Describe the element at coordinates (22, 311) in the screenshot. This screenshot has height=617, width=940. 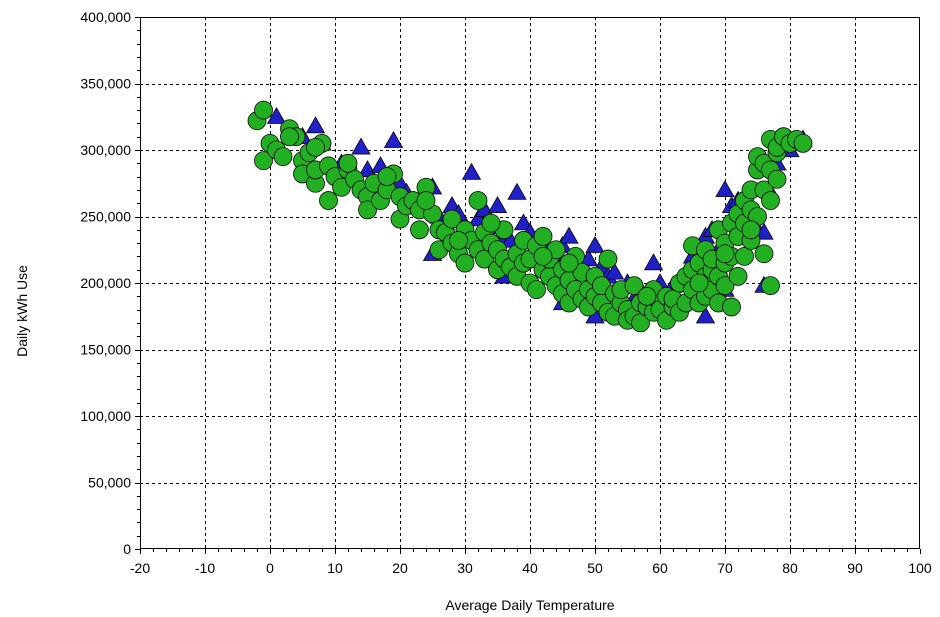
I see `y-axis-title: Daily kWh Use` at that location.